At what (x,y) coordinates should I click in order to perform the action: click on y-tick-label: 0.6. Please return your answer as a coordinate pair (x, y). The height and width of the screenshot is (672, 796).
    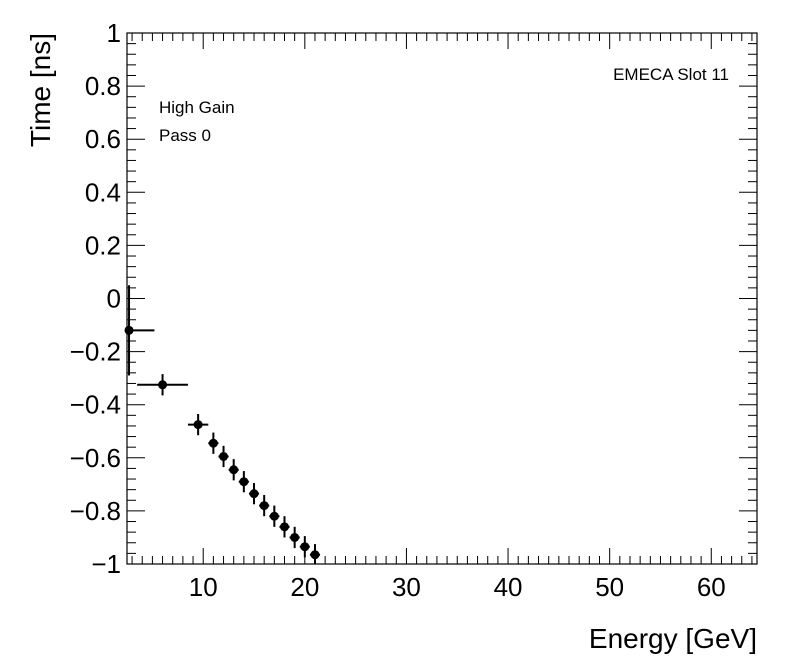
    Looking at the image, I should click on (103, 139).